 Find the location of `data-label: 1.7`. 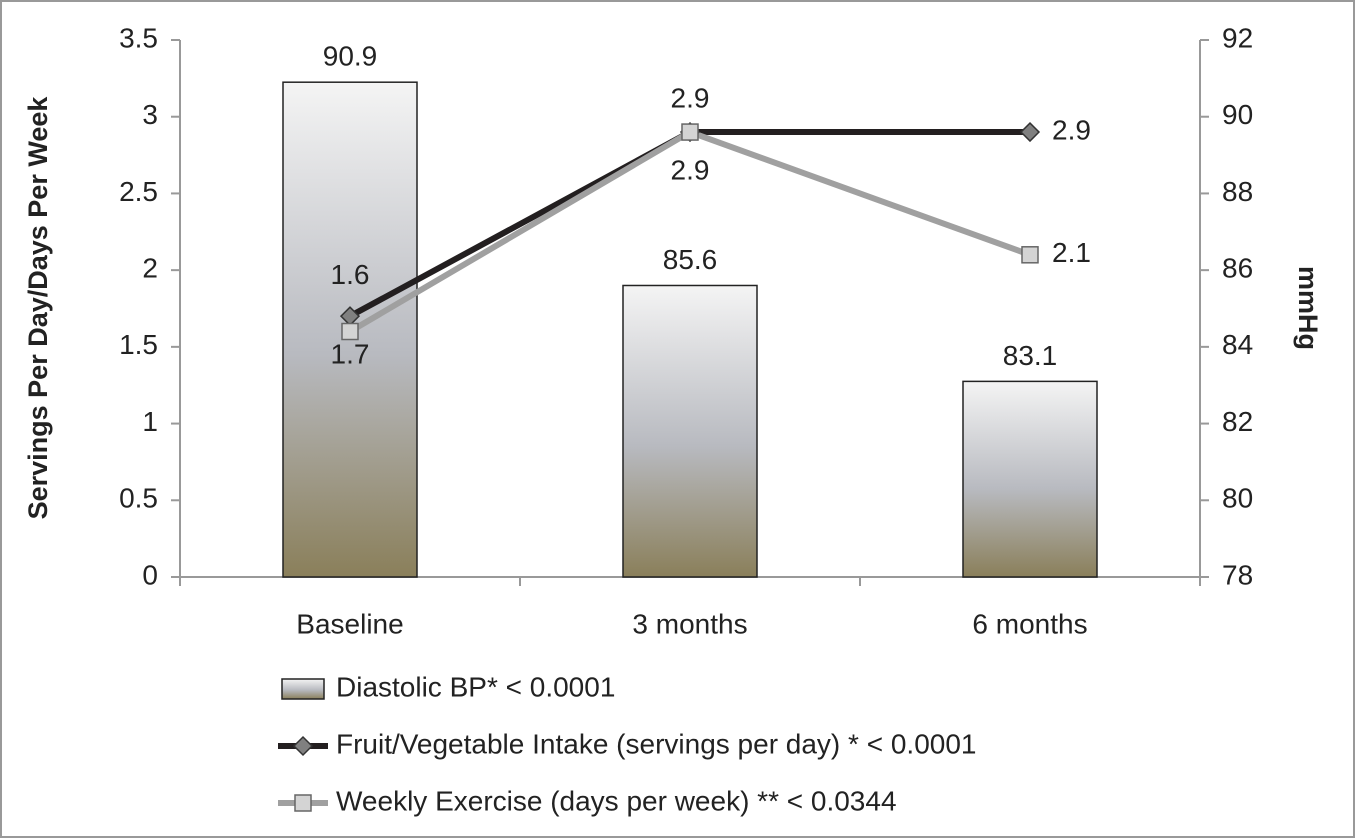

data-label: 1.7 is located at coordinates (350, 354).